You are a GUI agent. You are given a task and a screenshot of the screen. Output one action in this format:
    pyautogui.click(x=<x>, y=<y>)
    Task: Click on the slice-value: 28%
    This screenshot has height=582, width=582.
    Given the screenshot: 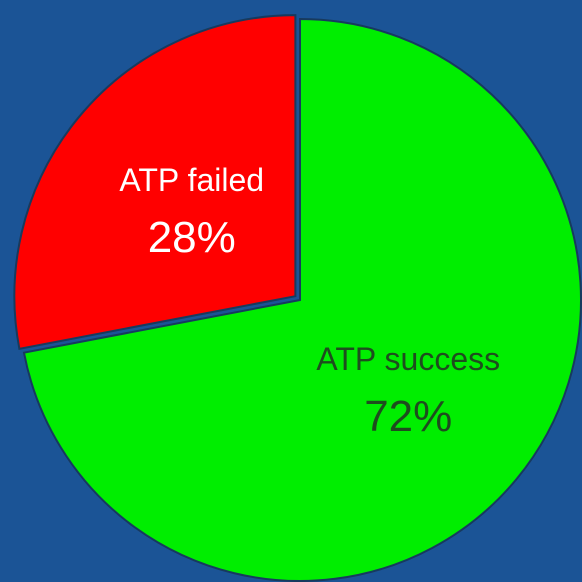 What is the action you would take?
    pyautogui.click(x=192, y=237)
    